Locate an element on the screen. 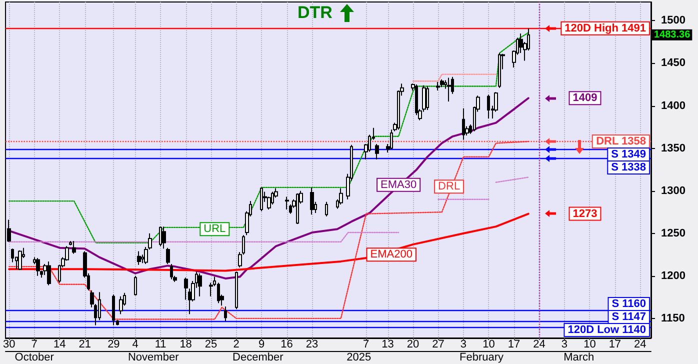  x-tick-label: 2 is located at coordinates (236, 344).